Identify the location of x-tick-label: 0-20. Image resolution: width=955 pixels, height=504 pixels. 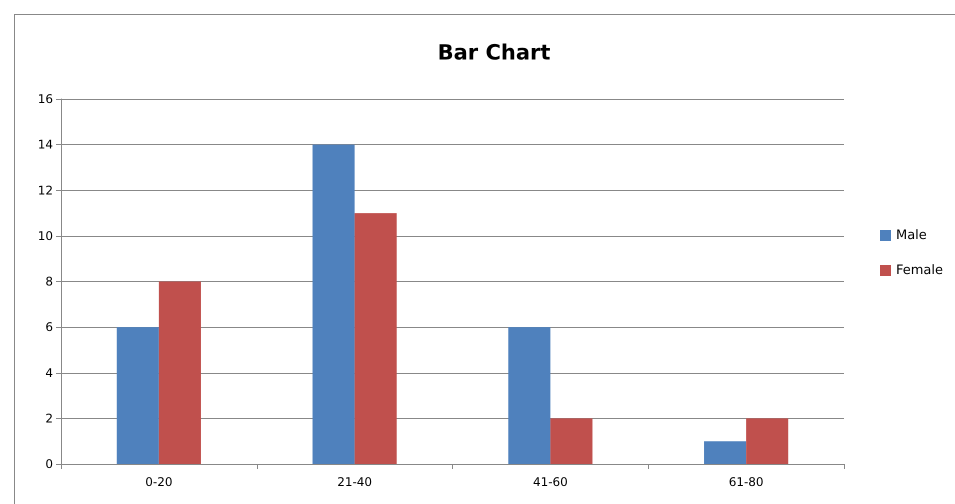
(158, 482).